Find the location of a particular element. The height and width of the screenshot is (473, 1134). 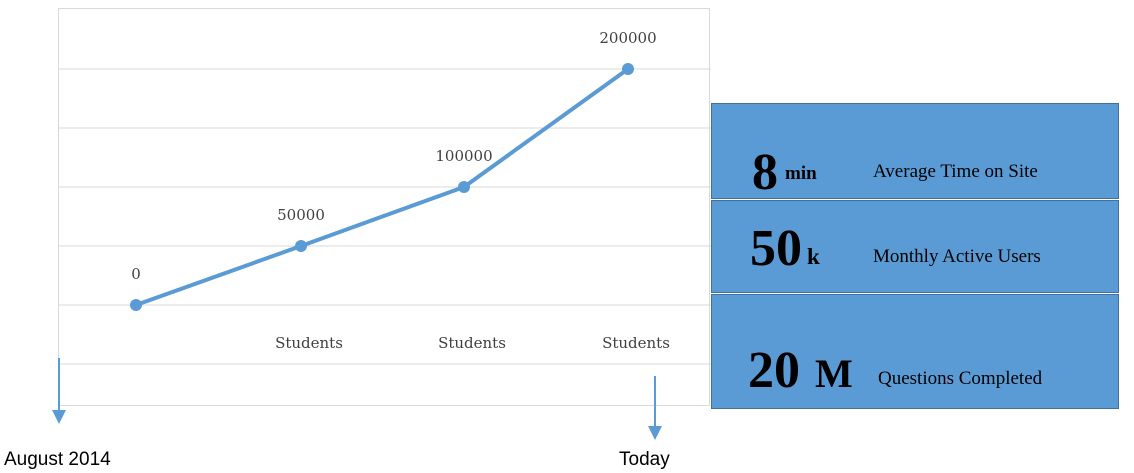

stat-time-on-site: 8 min Average Time on Site is located at coordinates (915, 151).